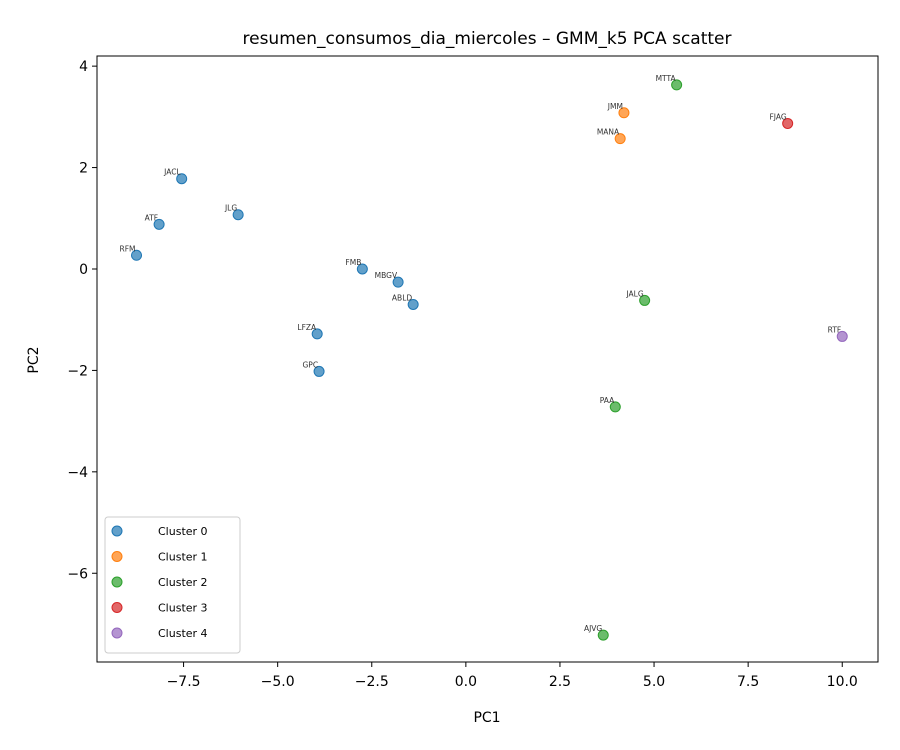 This screenshot has width=900, height=750. Describe the element at coordinates (386, 275) in the screenshot. I see `point-label: MBGV` at that location.